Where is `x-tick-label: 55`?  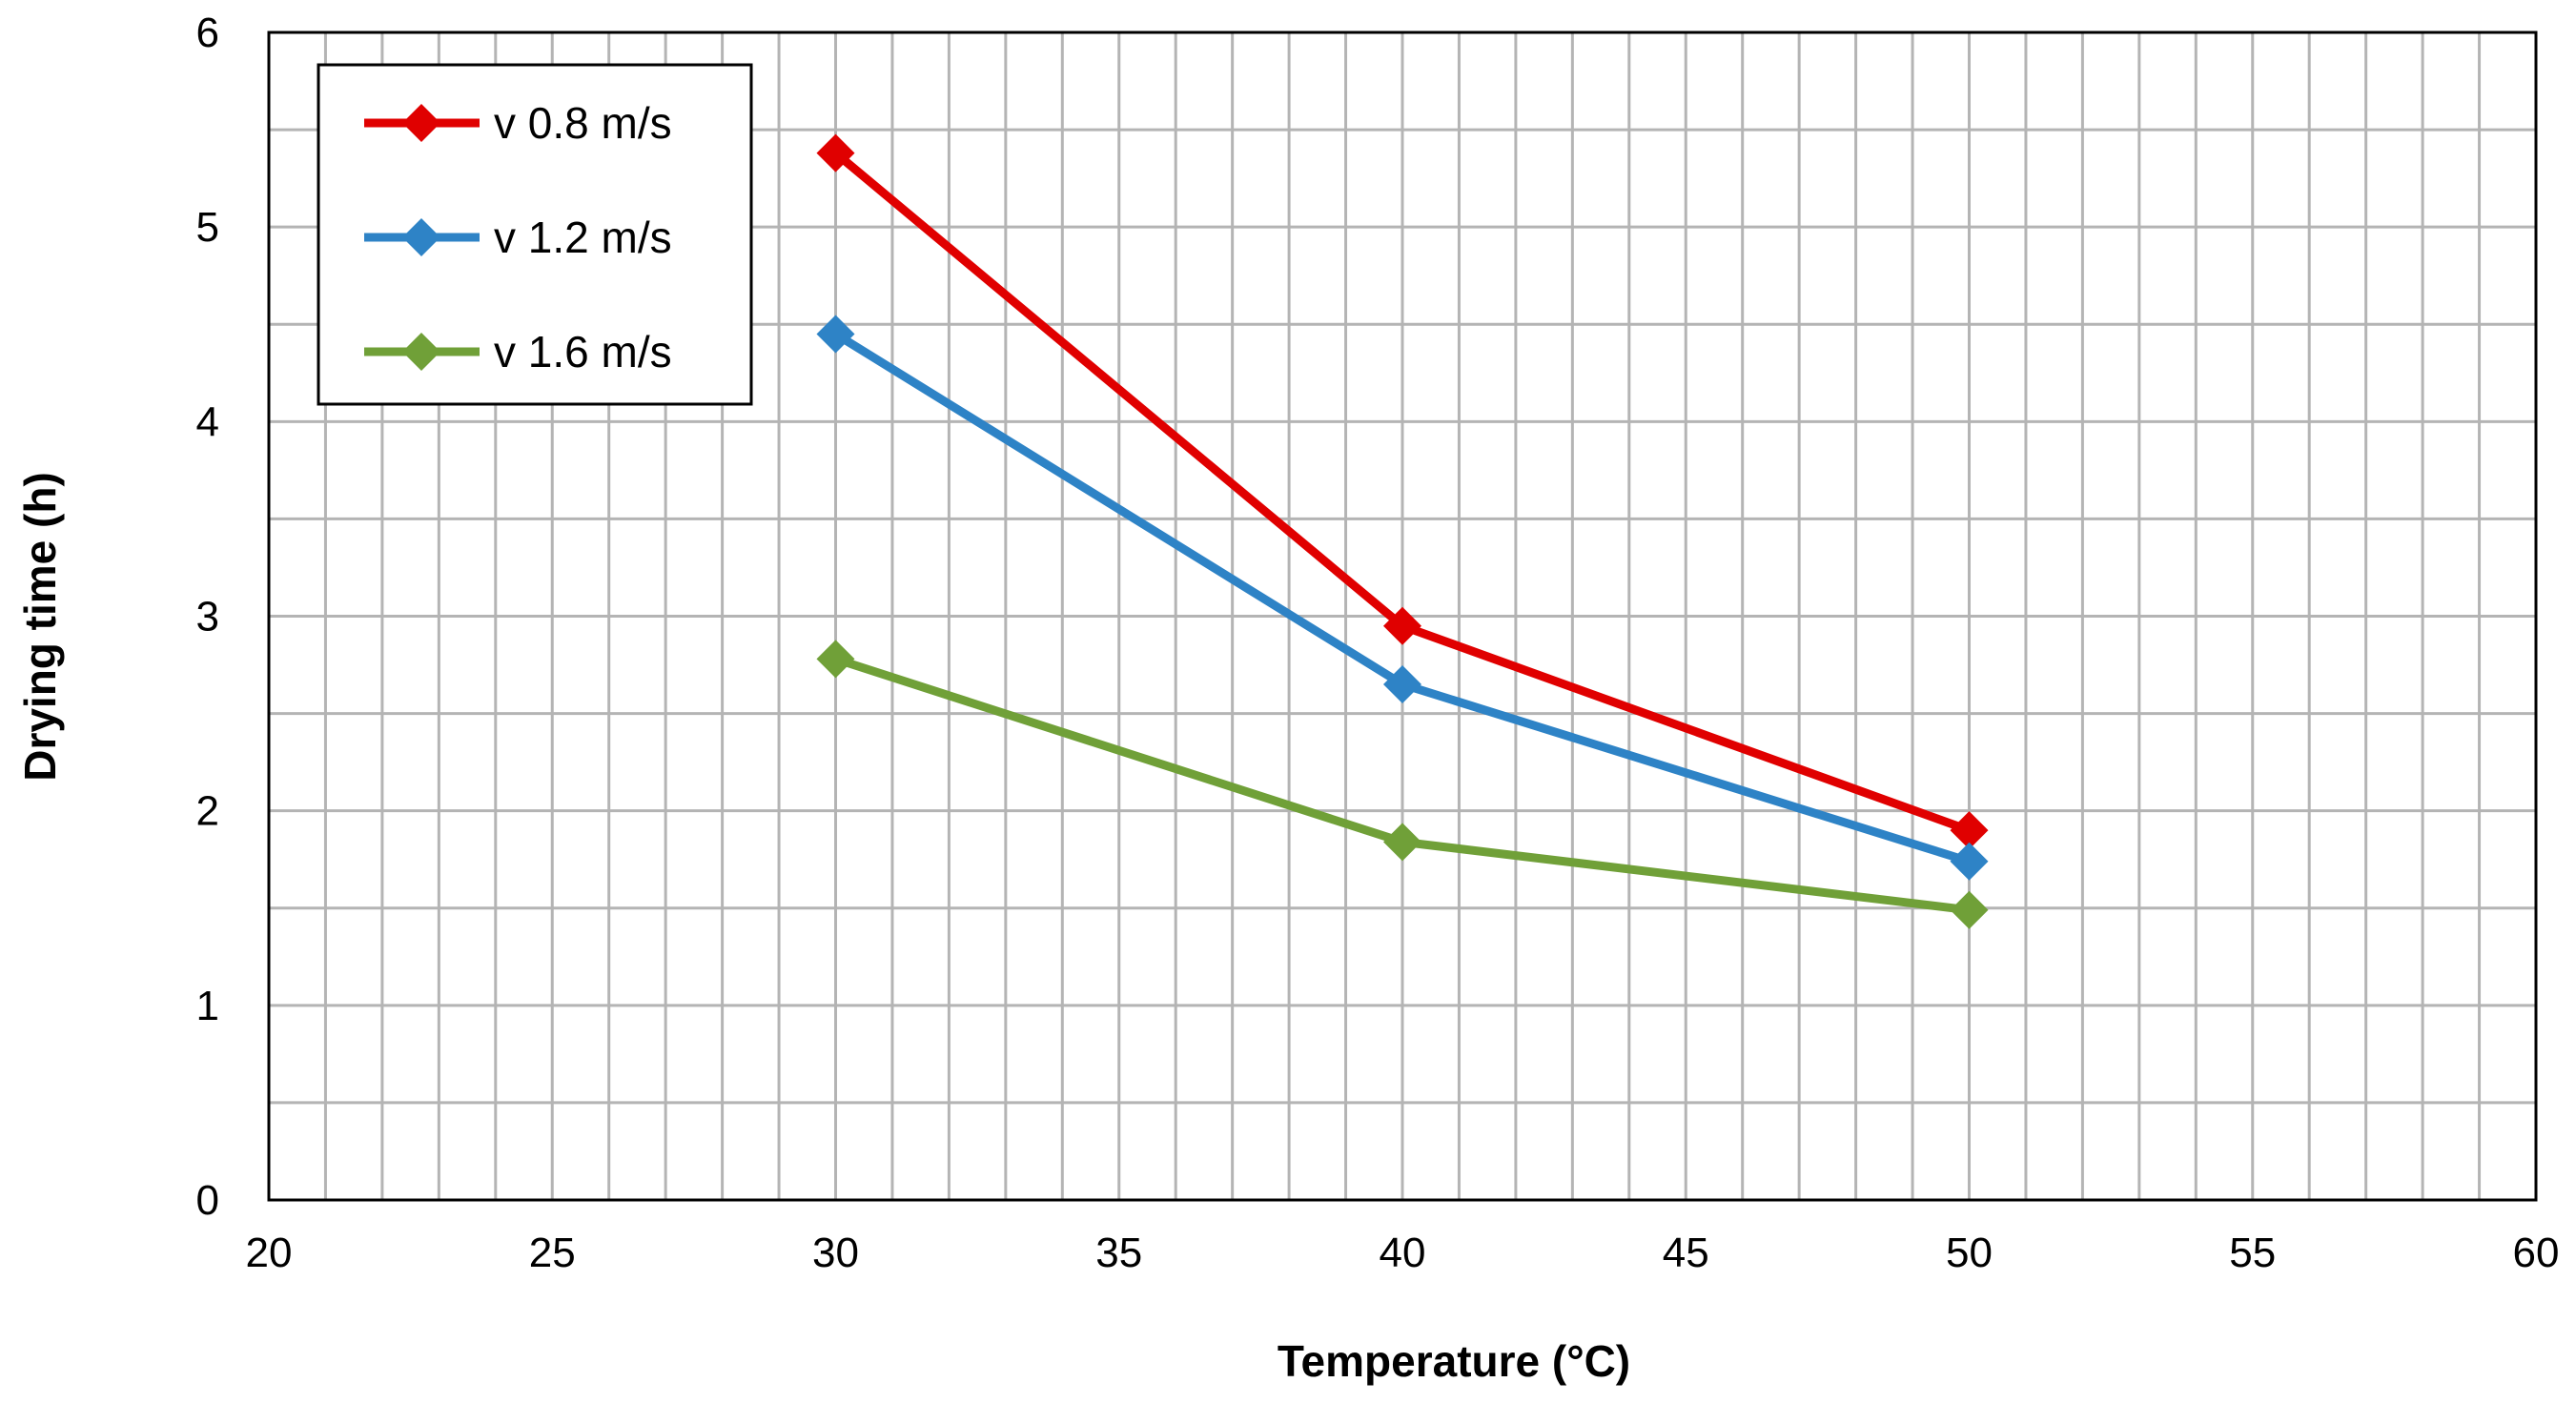 x-tick-label: 55 is located at coordinates (2252, 1253).